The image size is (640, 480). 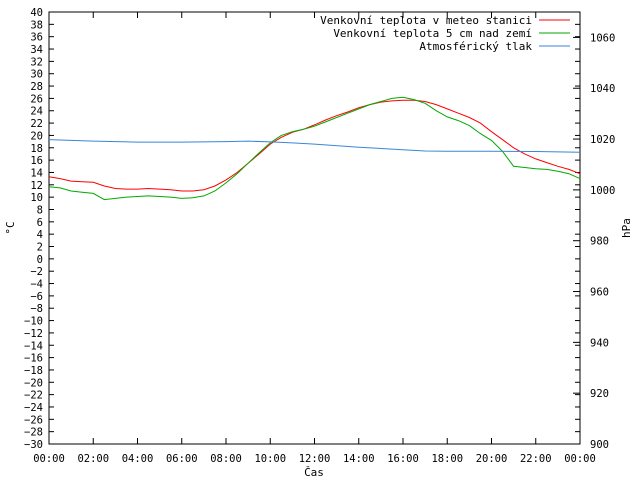 I want to click on legend-label-2: Atmosférický tlak, so click(x=475, y=46).